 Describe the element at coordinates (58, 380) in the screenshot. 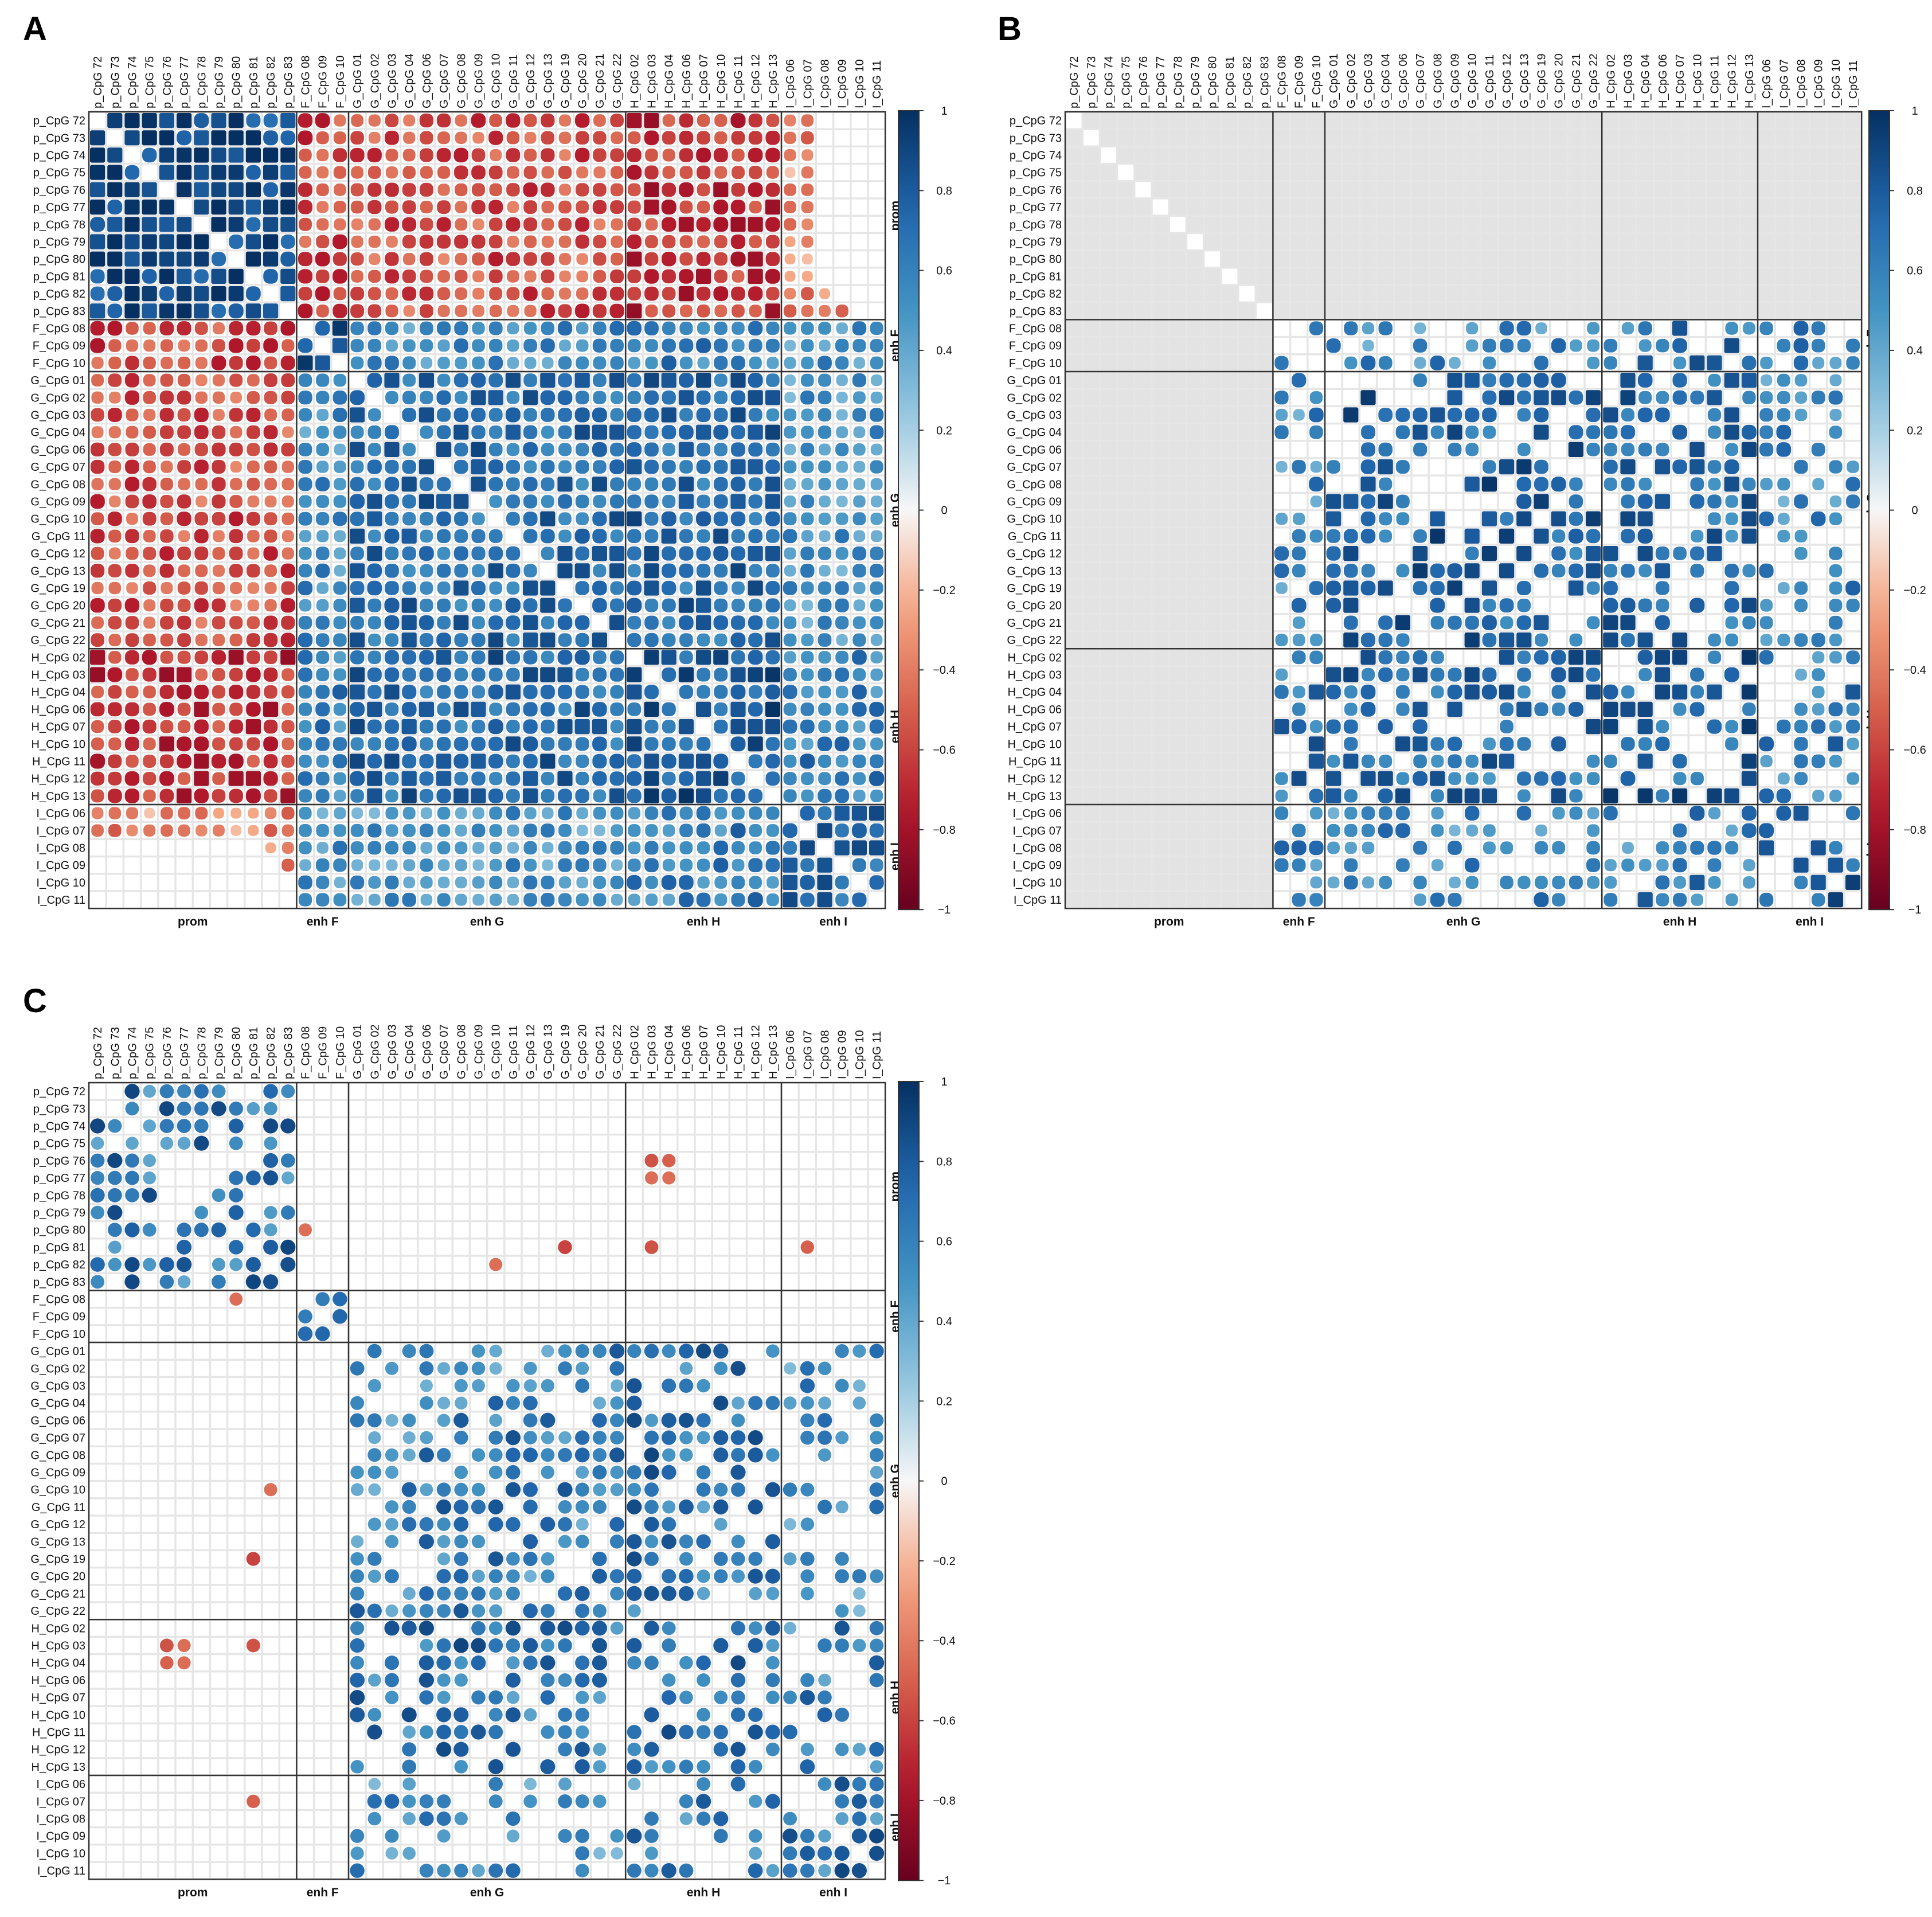

I see `row-label: G_CpG 01` at that location.